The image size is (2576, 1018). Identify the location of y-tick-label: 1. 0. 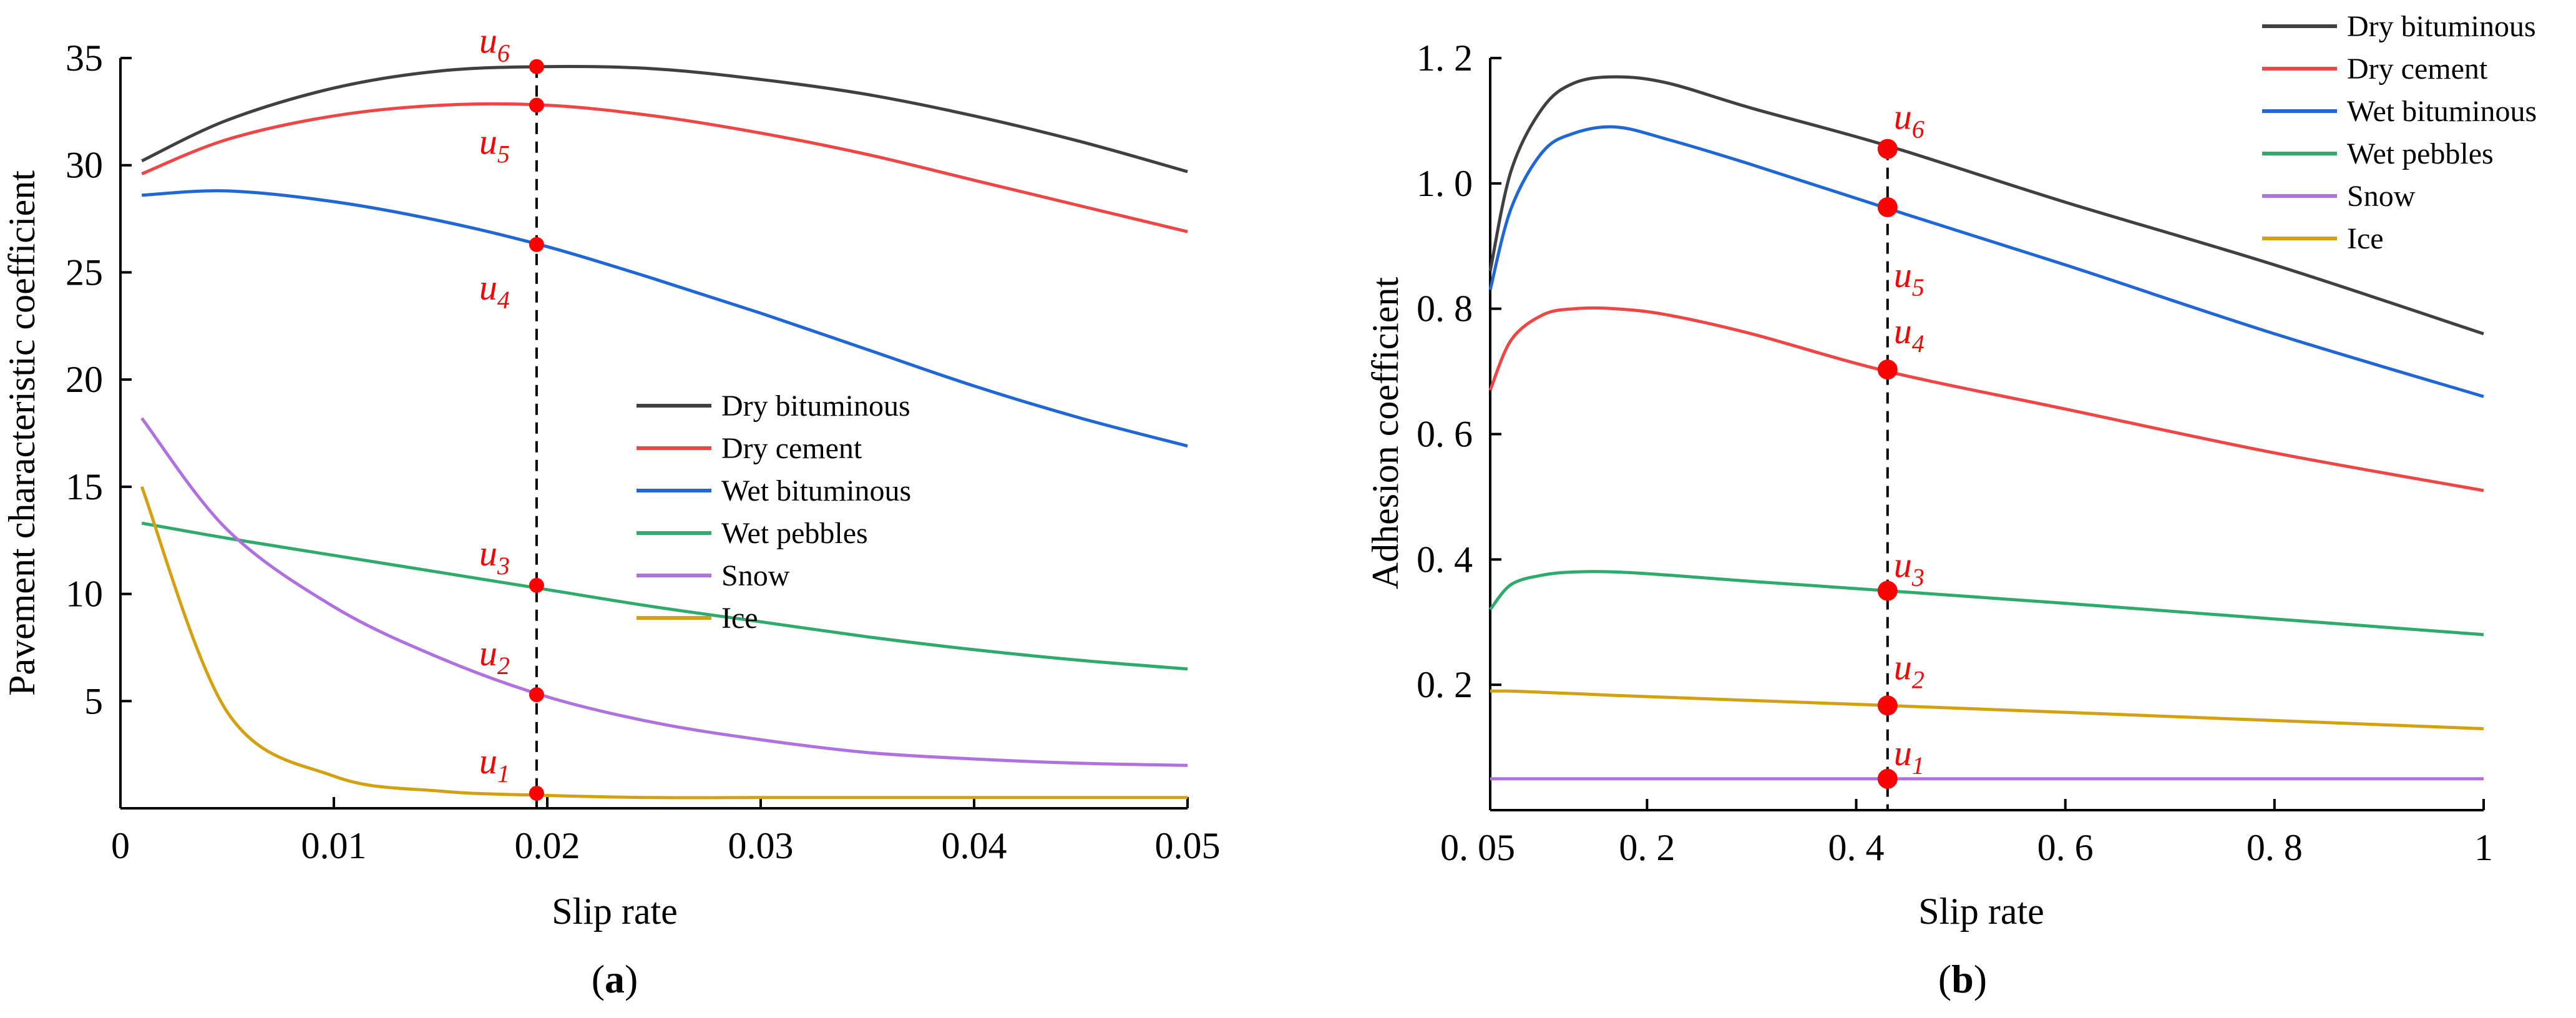
(1445, 183).